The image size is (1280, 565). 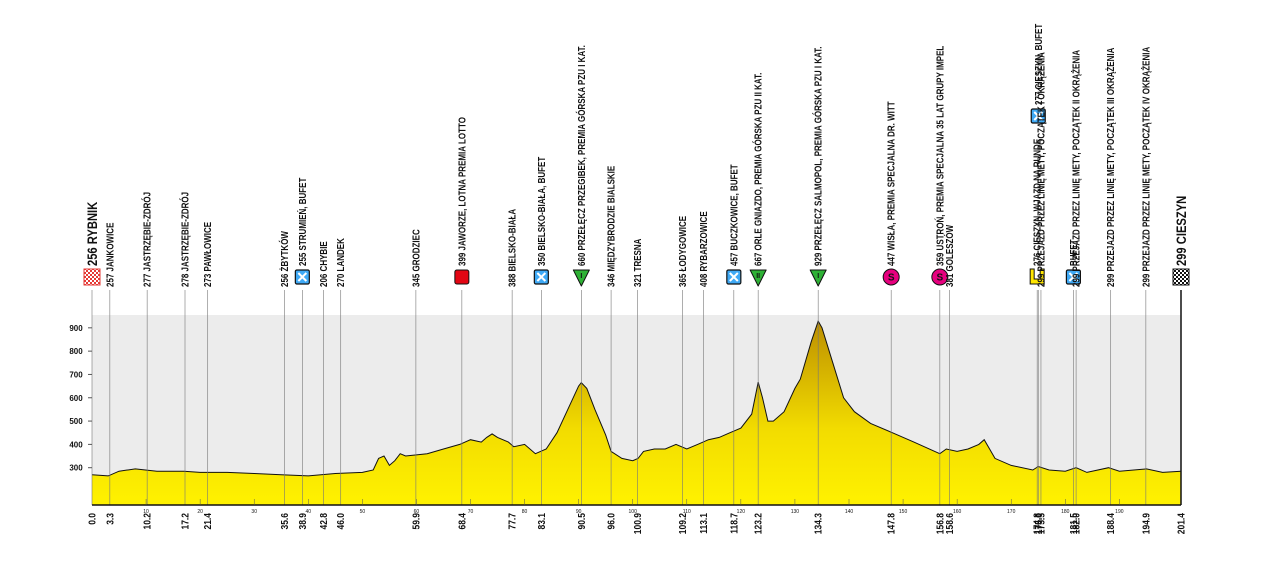 I want to click on waypoint-label: 345 GRODZIEC, so click(x=416, y=258).